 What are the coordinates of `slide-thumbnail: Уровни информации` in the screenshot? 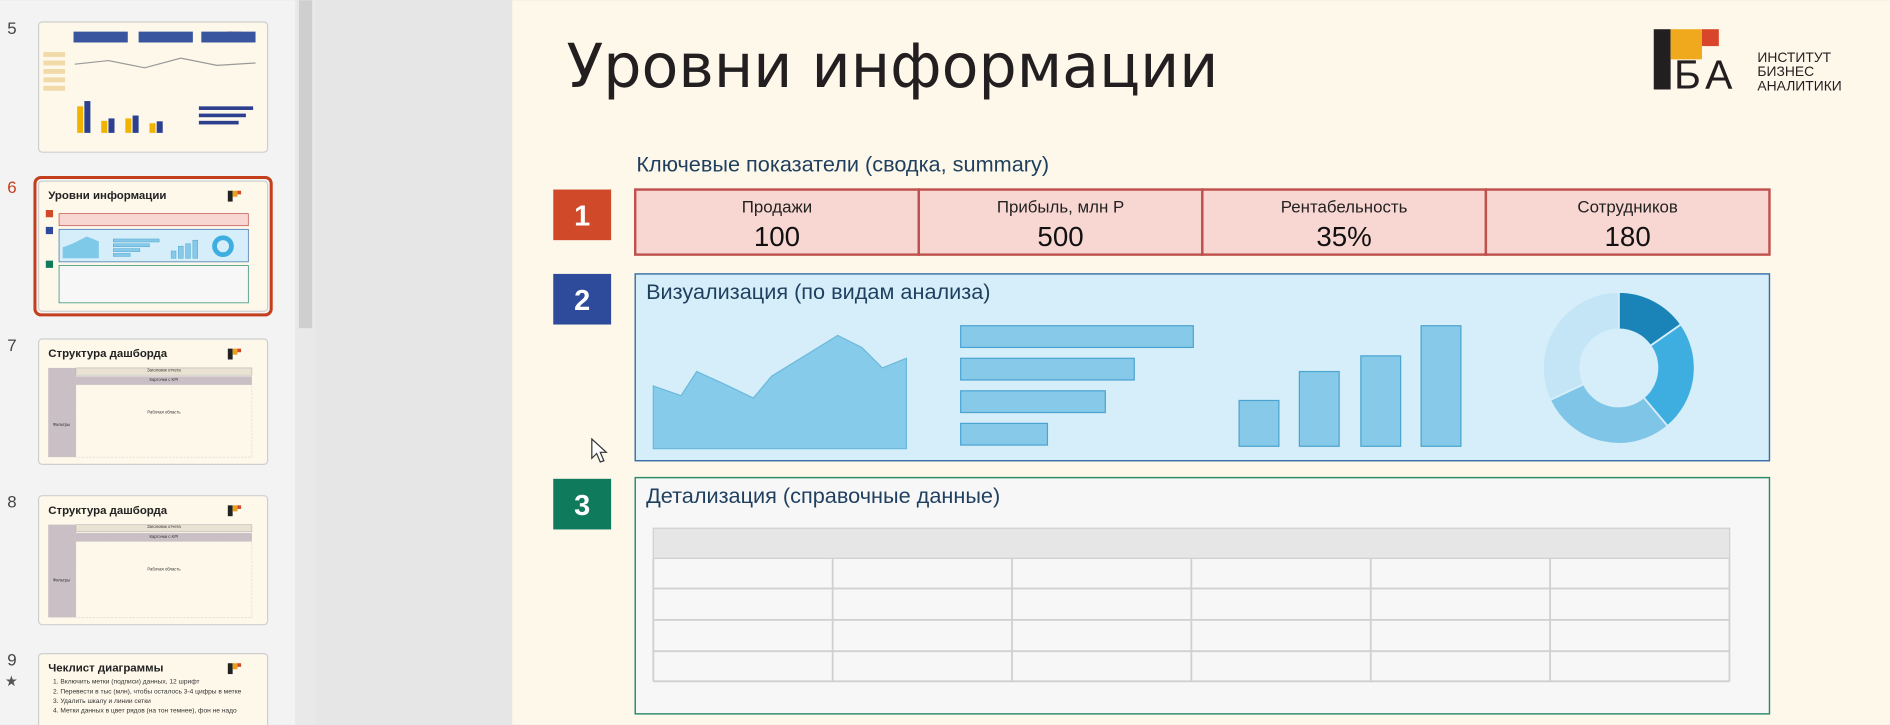 It's located at (153, 246).